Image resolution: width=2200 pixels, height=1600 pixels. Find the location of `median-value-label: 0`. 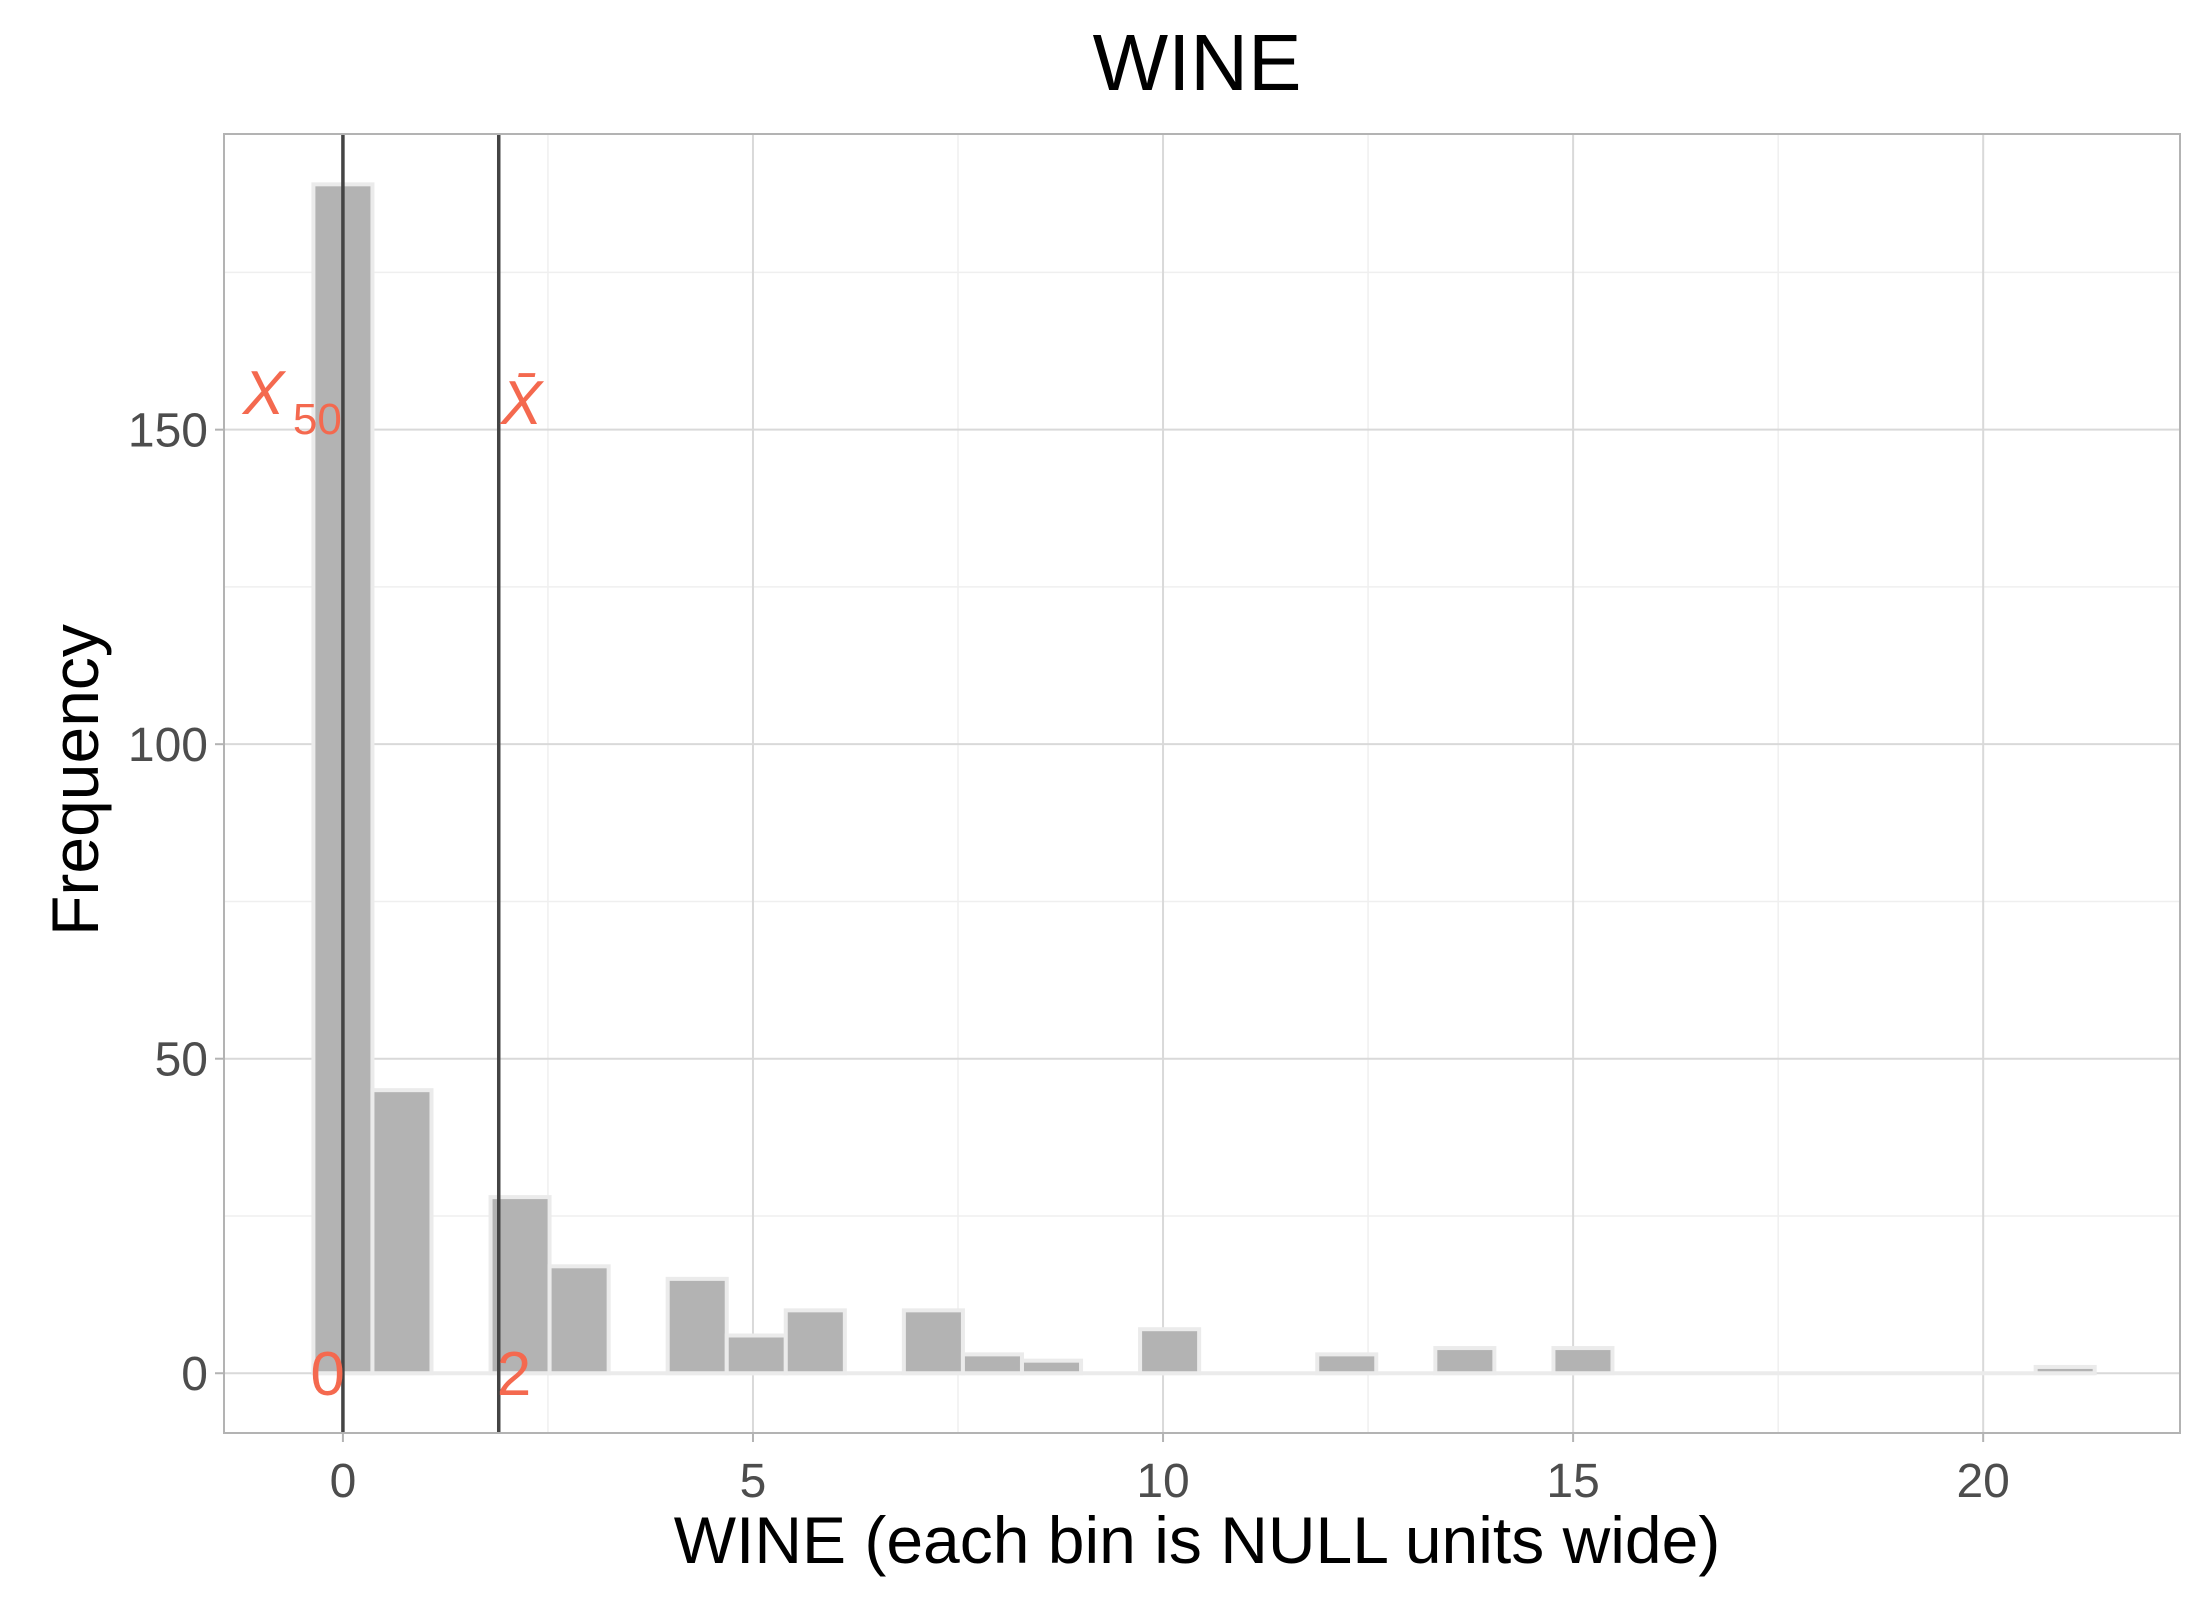

median-value-label: 0 is located at coordinates (327, 1374).